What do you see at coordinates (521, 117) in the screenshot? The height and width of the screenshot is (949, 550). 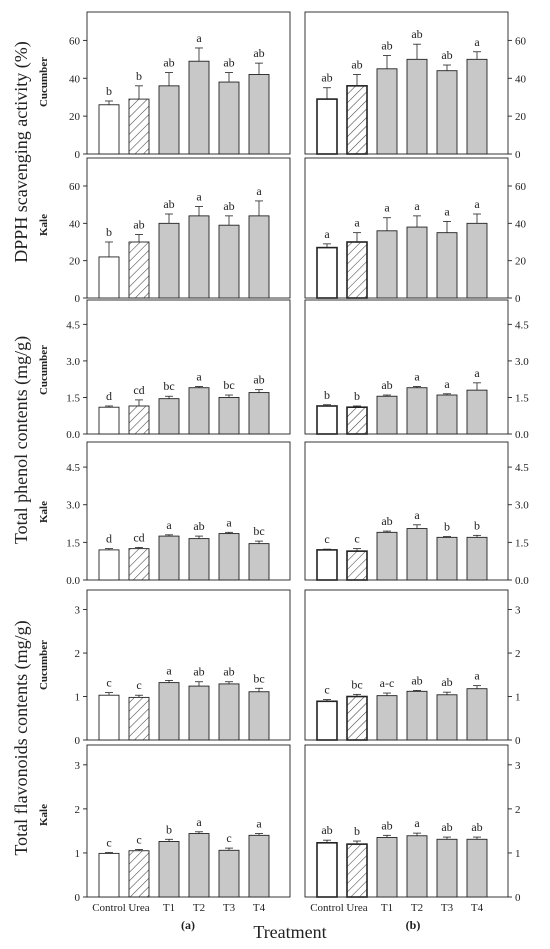 I see `y-tick-label: 20` at bounding box center [521, 117].